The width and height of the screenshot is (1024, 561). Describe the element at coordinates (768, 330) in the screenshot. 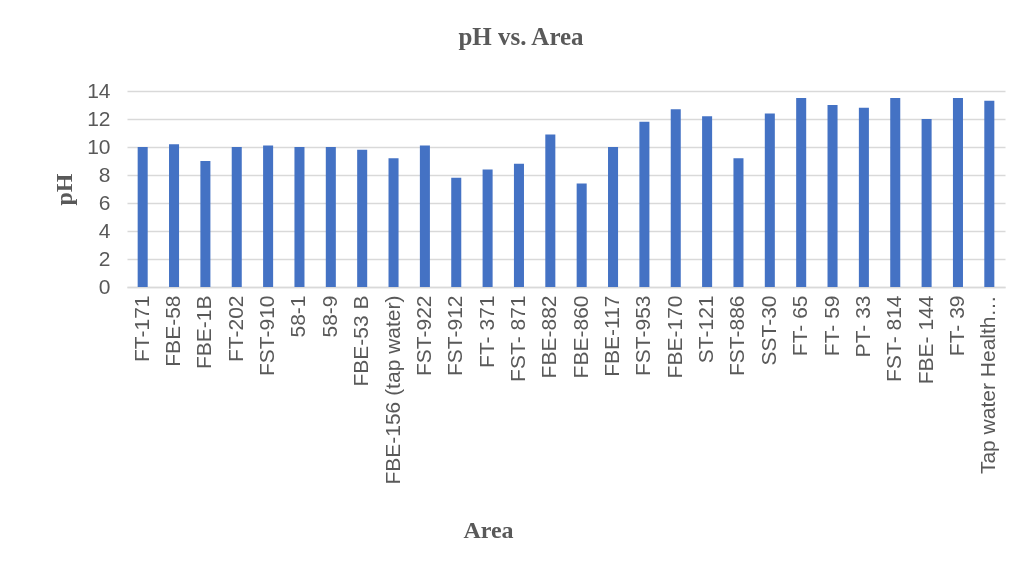

I see `x-tick-label: SST-30` at that location.